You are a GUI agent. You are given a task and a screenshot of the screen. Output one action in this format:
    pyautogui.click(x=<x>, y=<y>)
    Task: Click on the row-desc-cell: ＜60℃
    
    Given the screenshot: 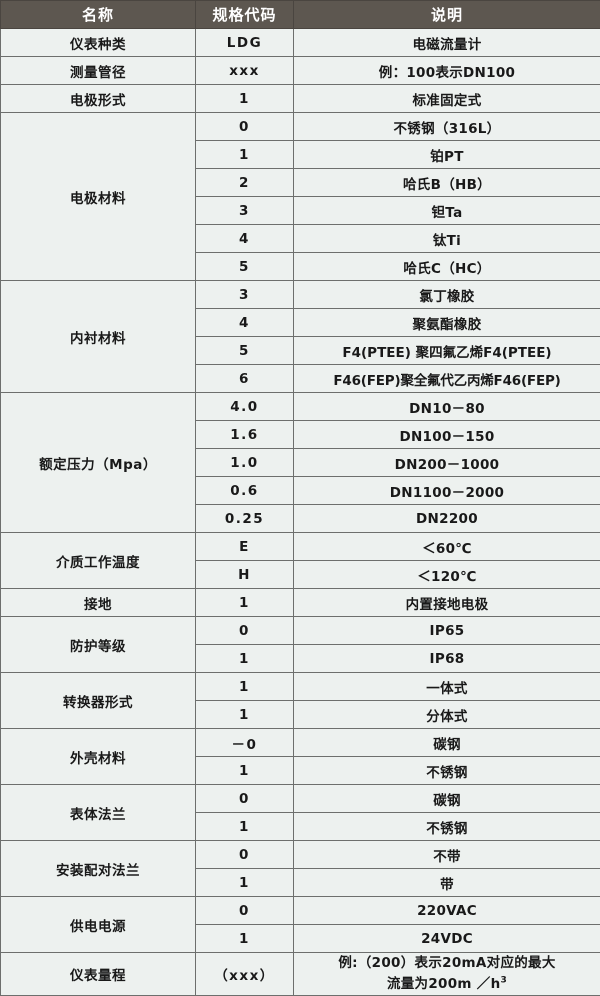 What is the action you would take?
    pyautogui.click(x=447, y=547)
    